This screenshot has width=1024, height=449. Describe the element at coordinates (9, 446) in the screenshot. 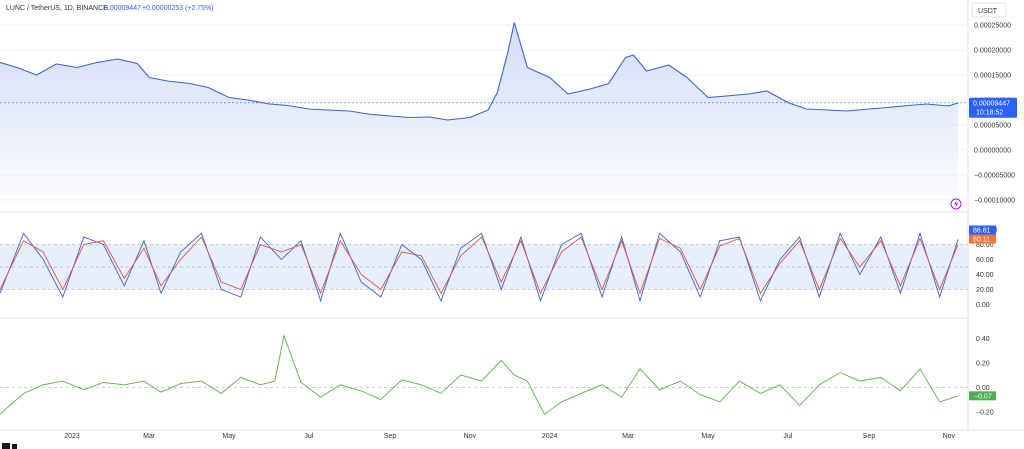

I see `tv-logo` at that location.